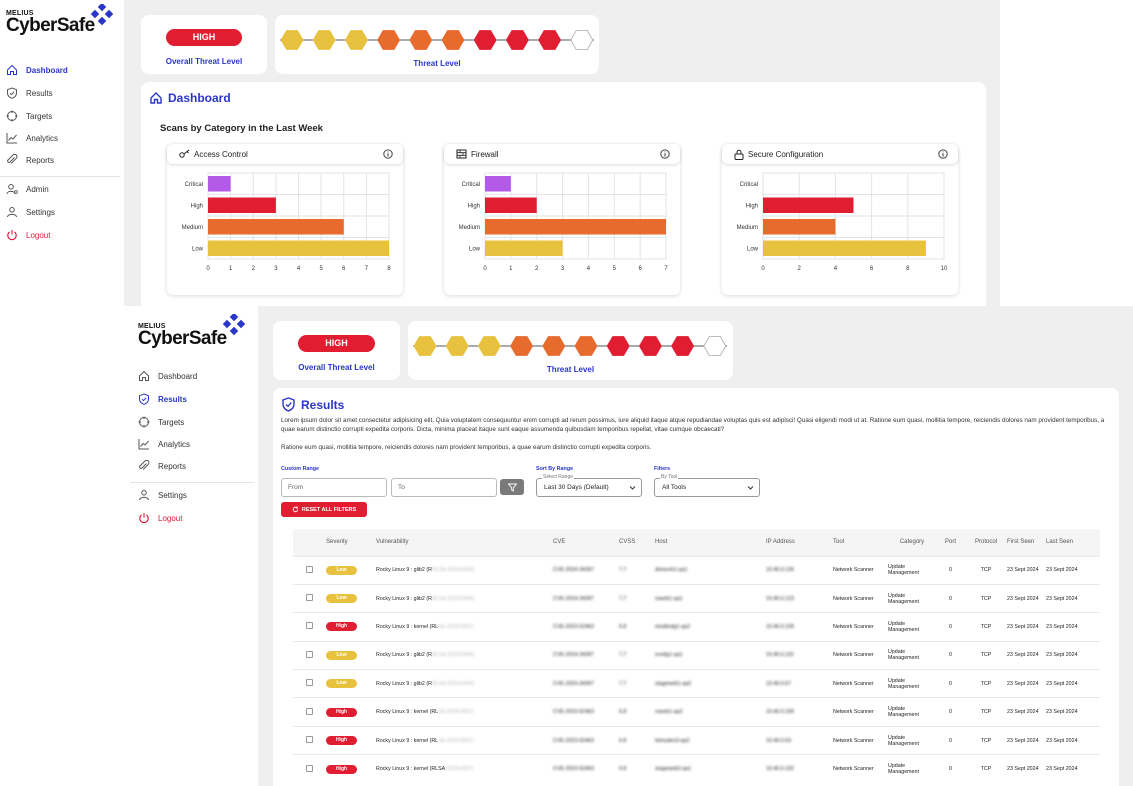 The height and width of the screenshot is (786, 1133). I want to click on chart-header: Secure Configuration, so click(840, 154).